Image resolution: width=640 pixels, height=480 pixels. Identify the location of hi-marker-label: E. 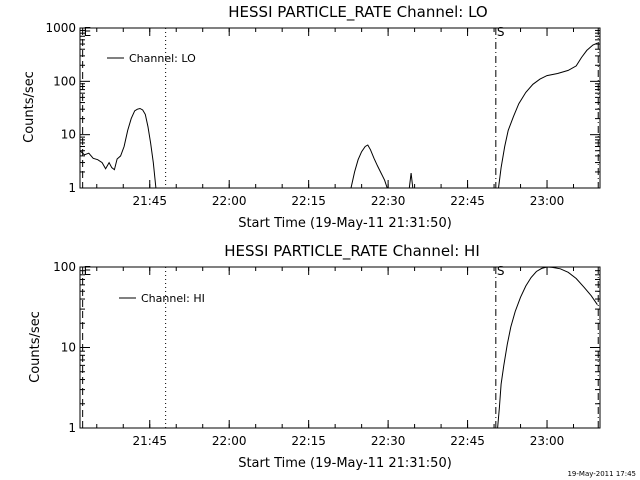
(88, 271).